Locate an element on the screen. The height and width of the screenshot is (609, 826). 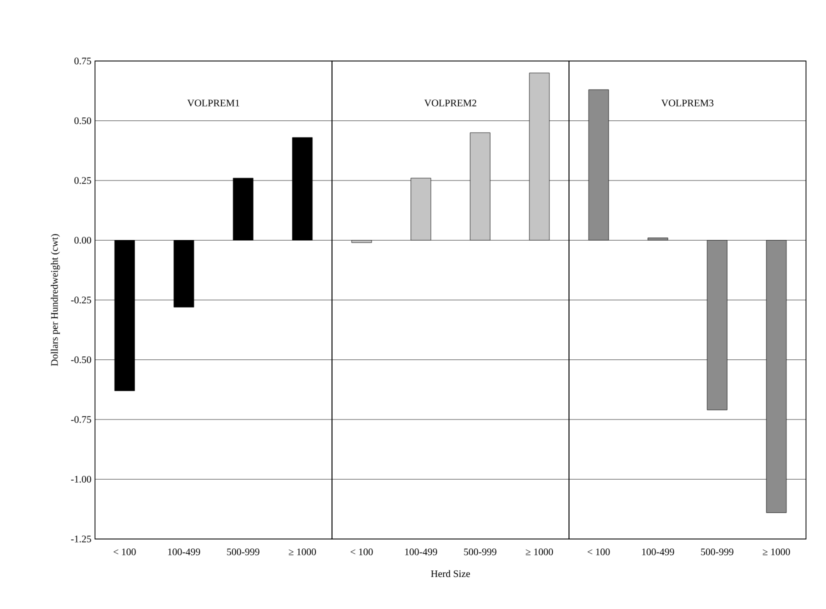
y-tick-label: -0.50 is located at coordinates (81, 360).